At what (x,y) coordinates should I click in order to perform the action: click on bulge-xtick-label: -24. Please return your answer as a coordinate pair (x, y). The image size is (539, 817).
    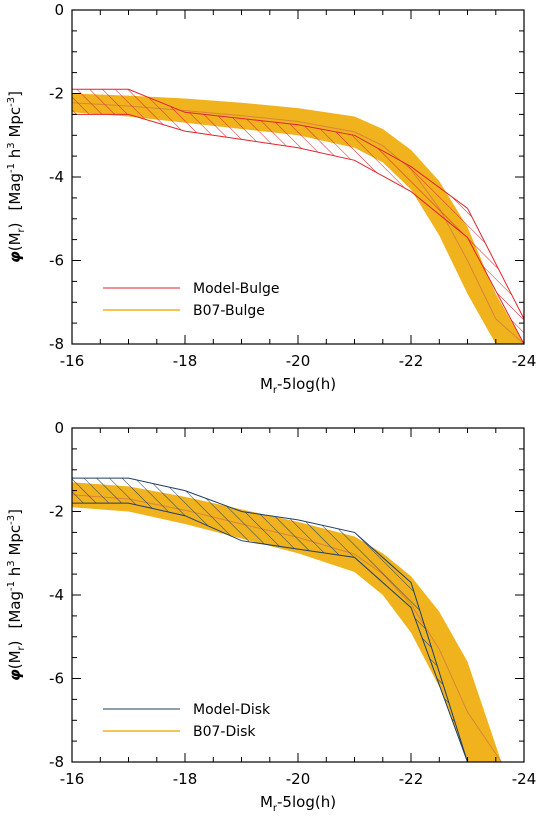
    Looking at the image, I should click on (524, 361).